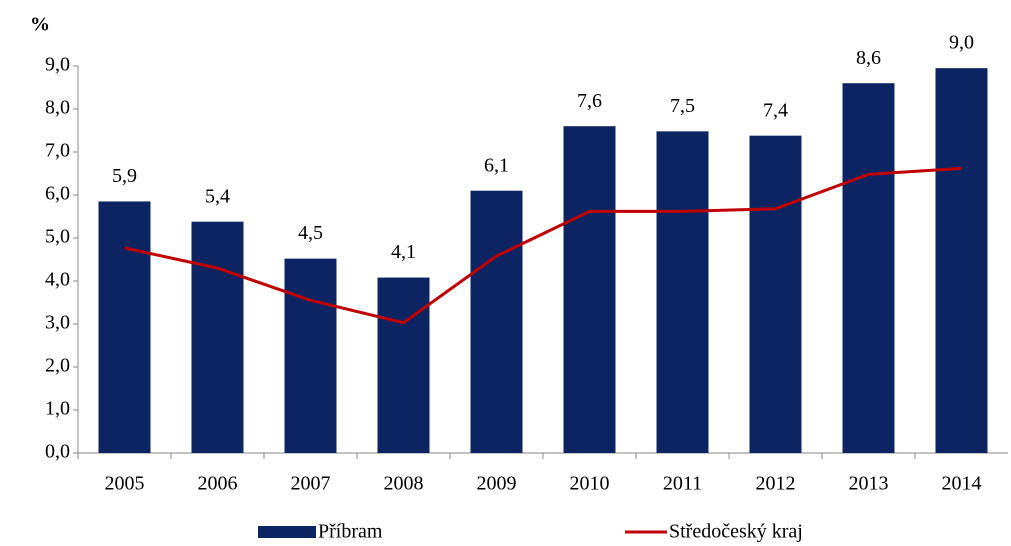  I want to click on y-axis-label: %, so click(40, 25).